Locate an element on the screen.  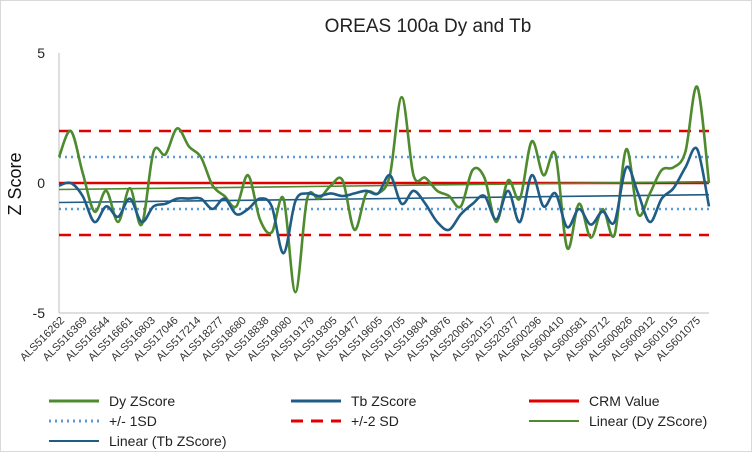
chart-title: OREAS 100a Dy and Tb is located at coordinates (428, 26).